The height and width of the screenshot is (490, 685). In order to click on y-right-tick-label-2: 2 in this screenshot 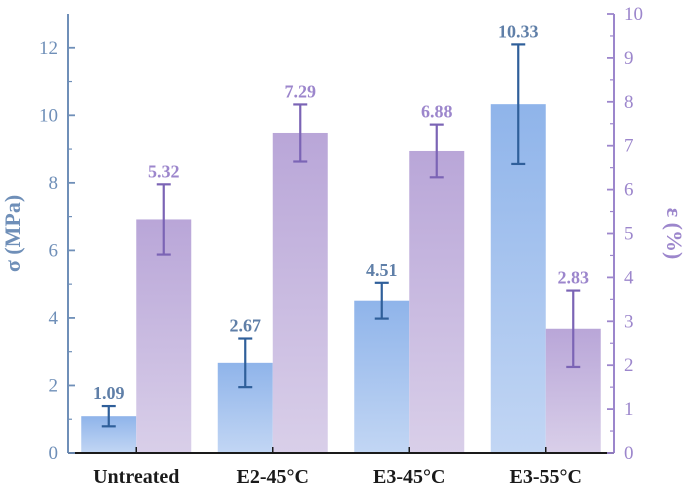, I will do `click(629, 365)`.